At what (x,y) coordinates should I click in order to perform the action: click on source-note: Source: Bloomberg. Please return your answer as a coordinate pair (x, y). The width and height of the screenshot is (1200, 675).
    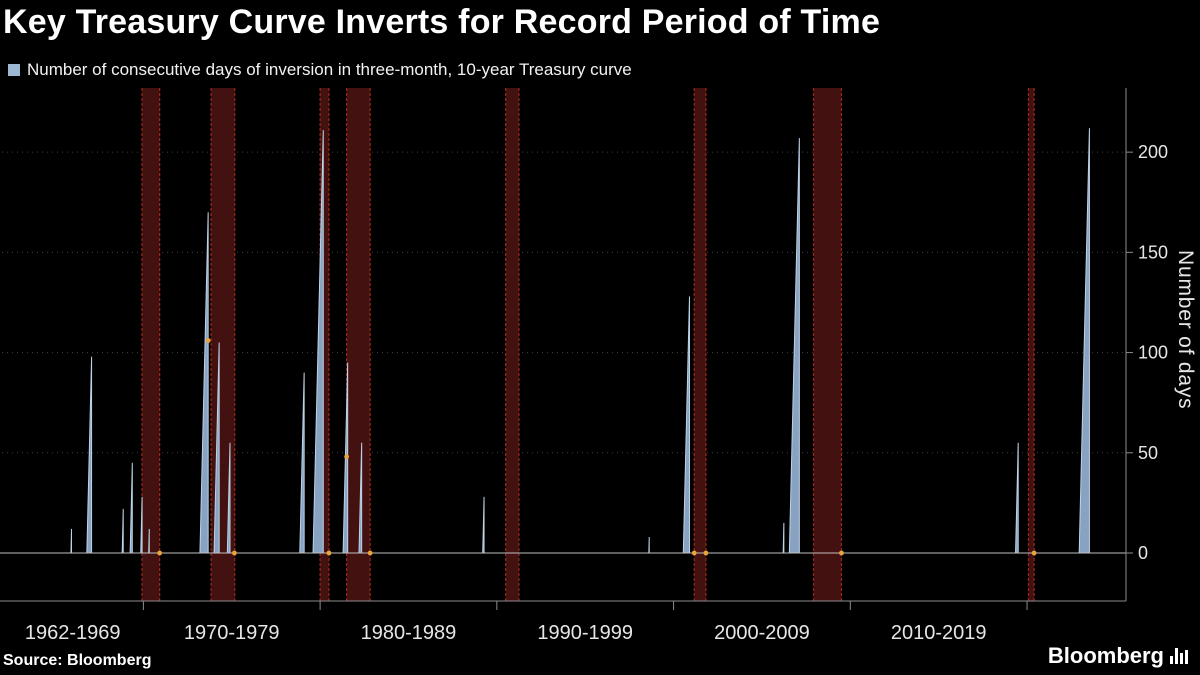
    Looking at the image, I should click on (77, 660).